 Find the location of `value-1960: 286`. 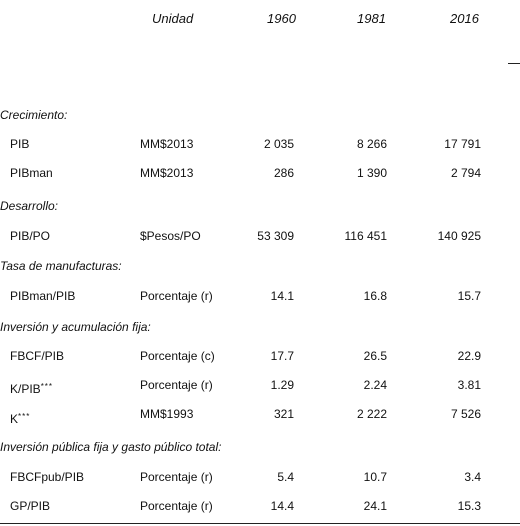

value-1960: 286 is located at coordinates (283, 173).